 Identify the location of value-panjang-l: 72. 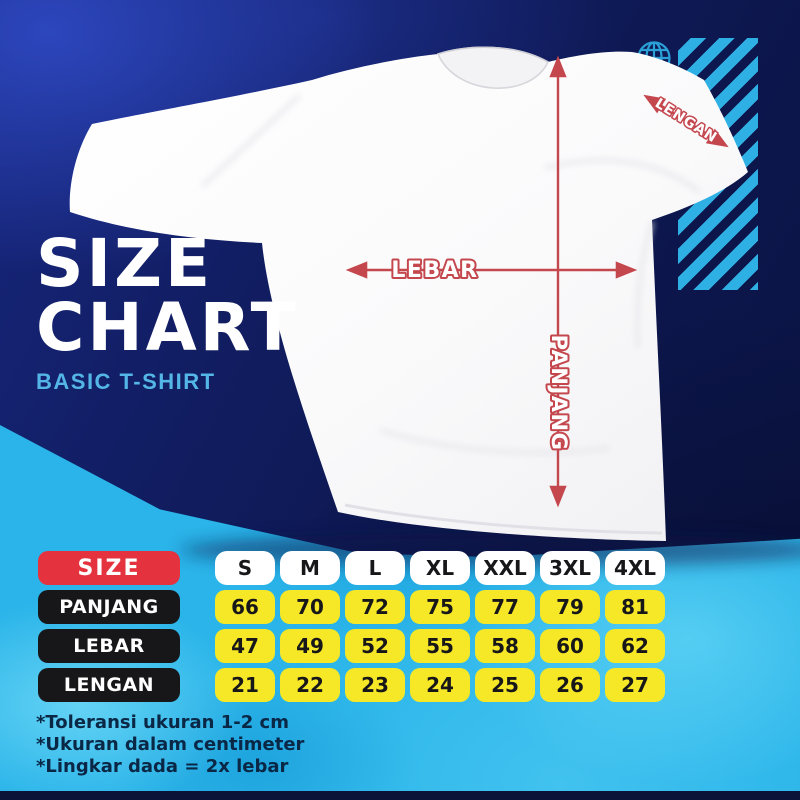
(375, 607).